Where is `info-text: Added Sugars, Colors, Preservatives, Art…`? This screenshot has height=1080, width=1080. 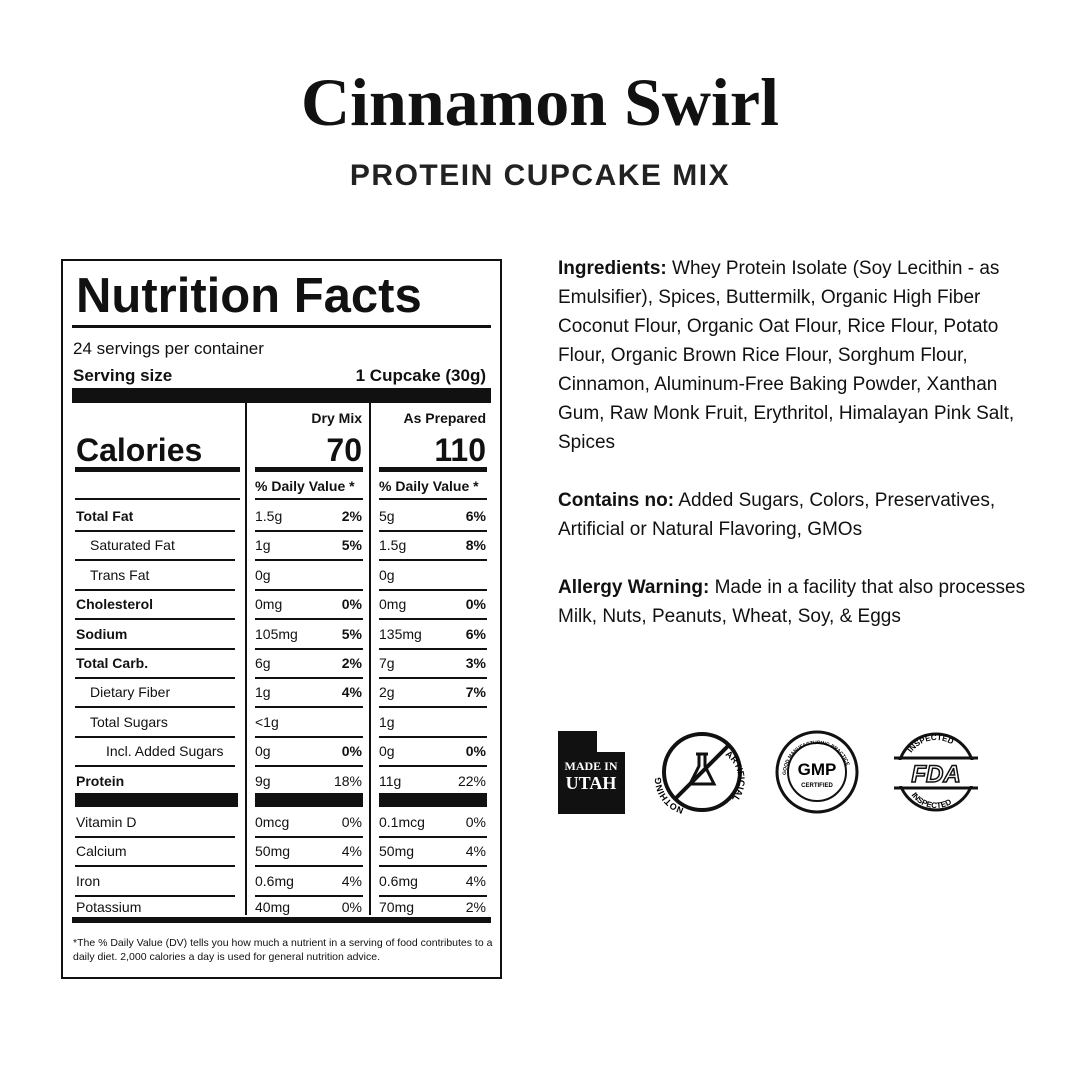
info-text: Added Sugars, Colors, Preservatives, Art… is located at coordinates (777, 515).